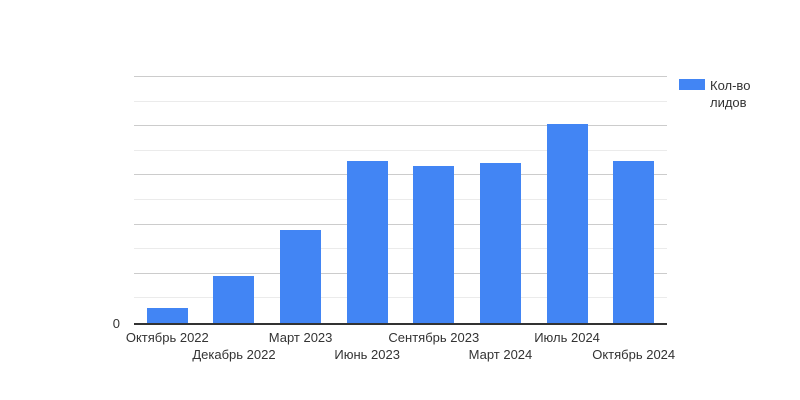 The image size is (800, 400). Describe the element at coordinates (692, 84) in the screenshot. I see `legend-swatch-icon` at that location.